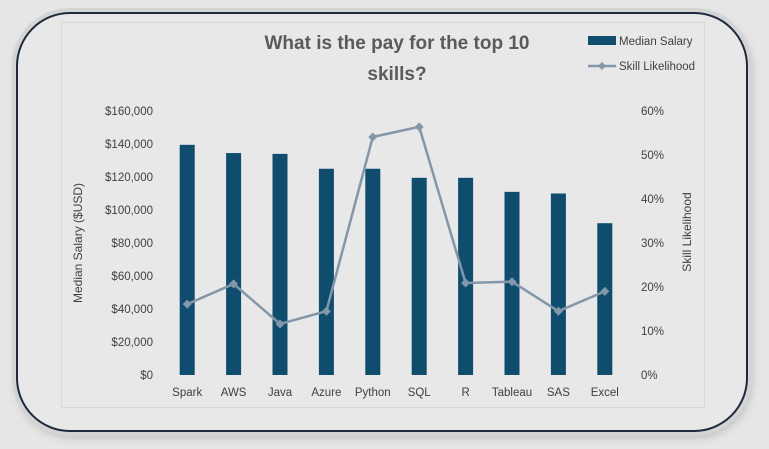 This screenshot has width=769, height=449. I want to click on likelihood-point-sas, so click(558, 311).